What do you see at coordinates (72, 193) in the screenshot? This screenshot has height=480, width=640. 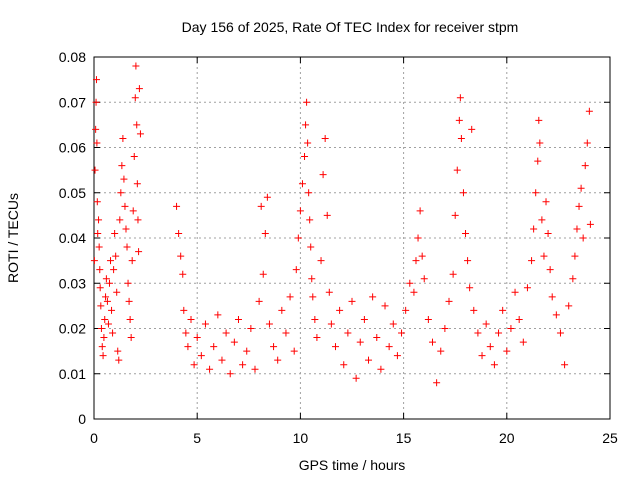 I see `y-tick-label: 0.05` at bounding box center [72, 193].